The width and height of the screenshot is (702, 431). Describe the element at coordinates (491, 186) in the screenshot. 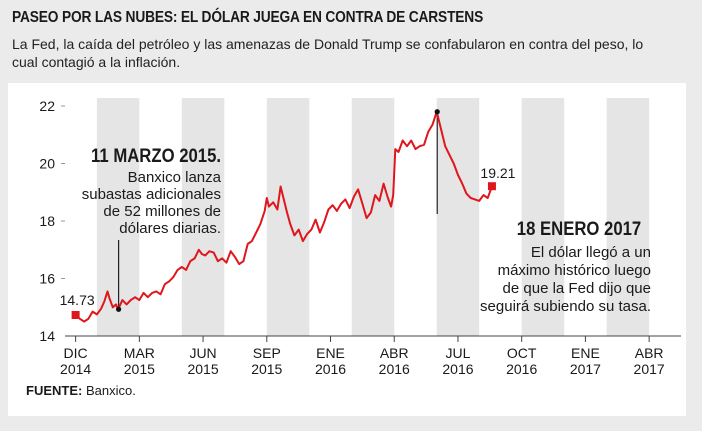

I see `end-point-marker` at that location.